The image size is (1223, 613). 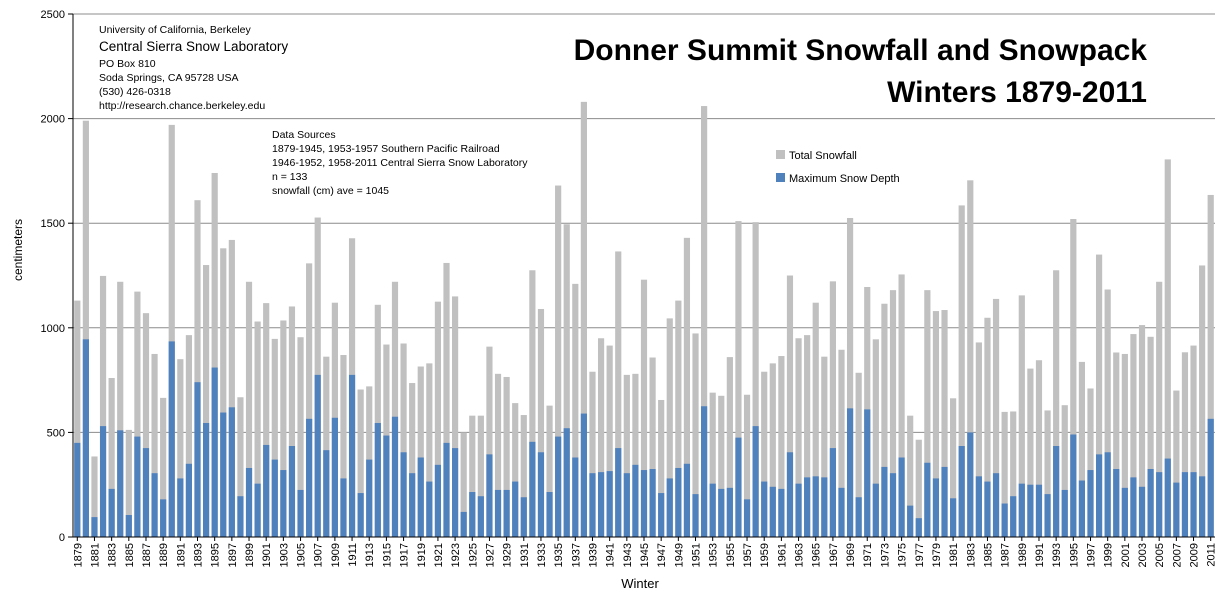 I want to click on x-tick-label: 1921, so click(x=439, y=555).